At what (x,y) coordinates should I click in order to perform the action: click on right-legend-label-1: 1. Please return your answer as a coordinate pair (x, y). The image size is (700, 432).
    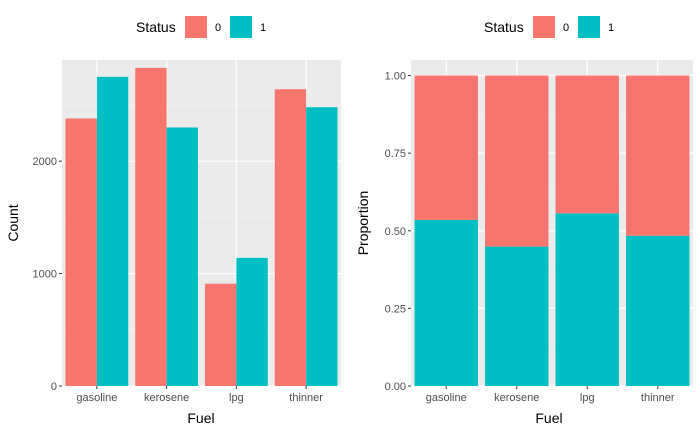
    Looking at the image, I should click on (611, 28).